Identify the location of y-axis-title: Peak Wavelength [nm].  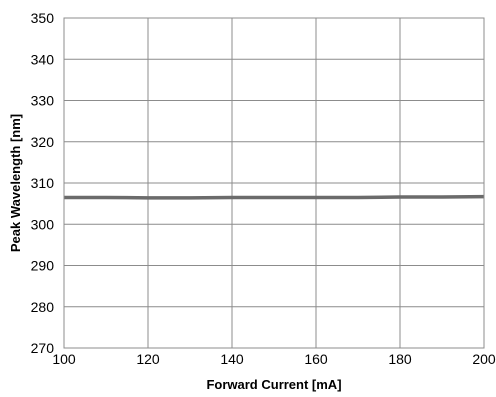
(15, 183).